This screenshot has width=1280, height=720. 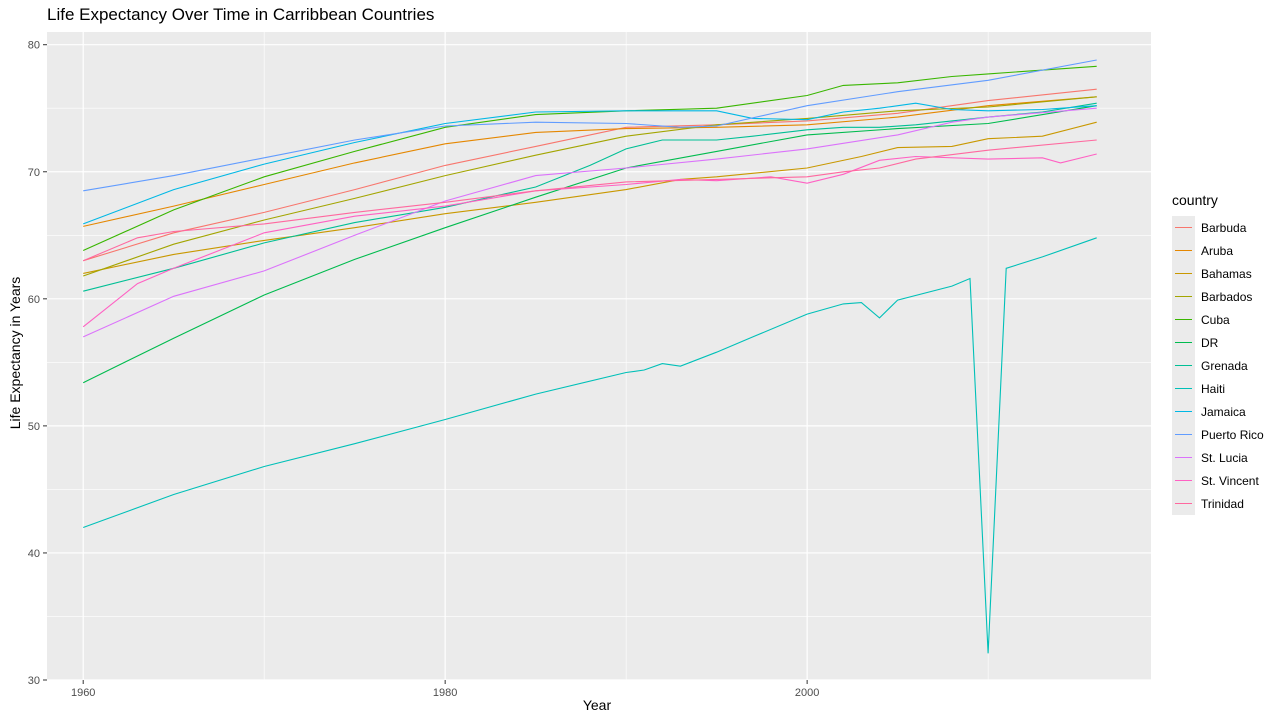 I want to click on legend-item: St. Lucia, so click(x=1216, y=457).